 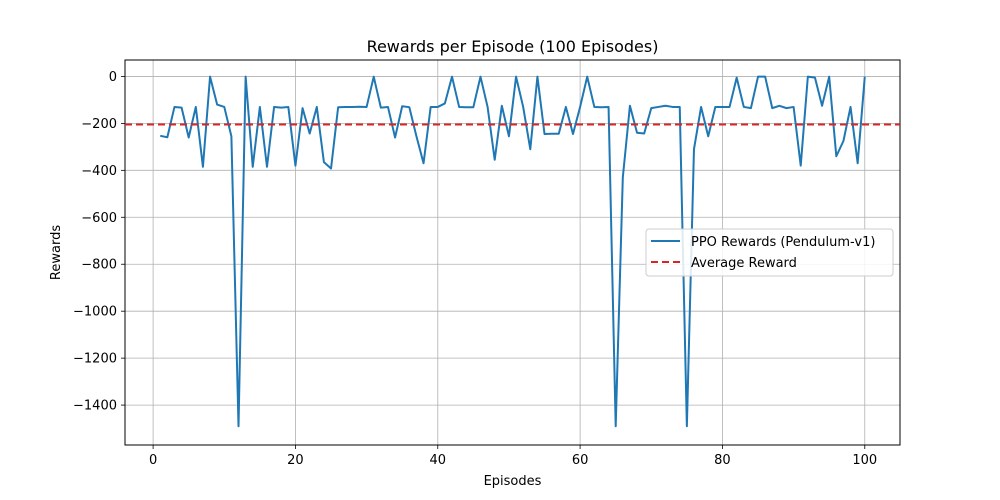 What do you see at coordinates (295, 460) in the screenshot?
I see `x-tick-label: 20` at bounding box center [295, 460].